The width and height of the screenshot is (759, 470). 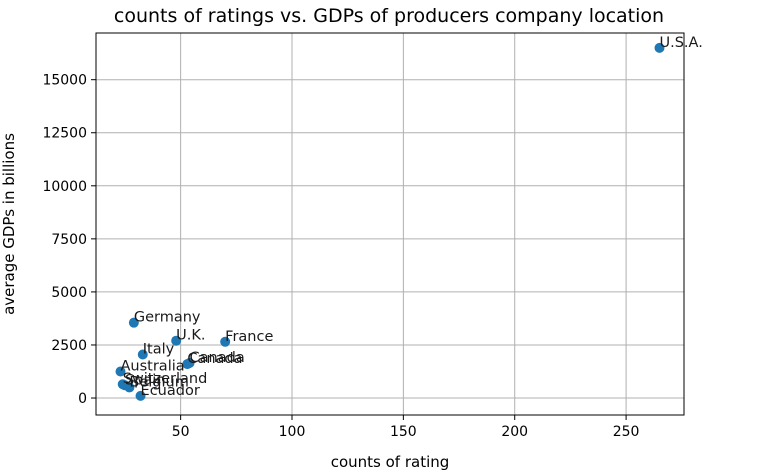 I want to click on data-point-label: Belgium, so click(x=158, y=382).